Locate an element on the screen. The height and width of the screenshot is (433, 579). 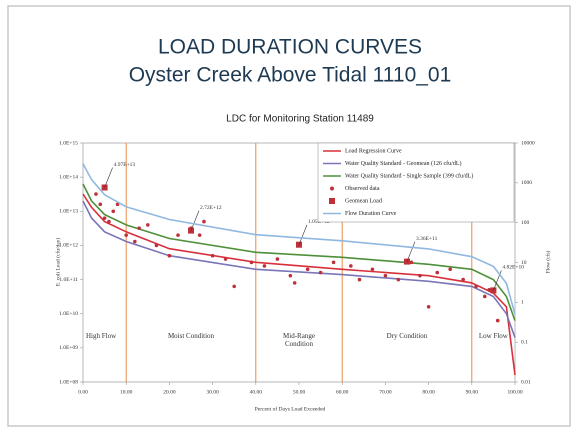
y2-tick-label: 0.1 is located at coordinates (524, 342).